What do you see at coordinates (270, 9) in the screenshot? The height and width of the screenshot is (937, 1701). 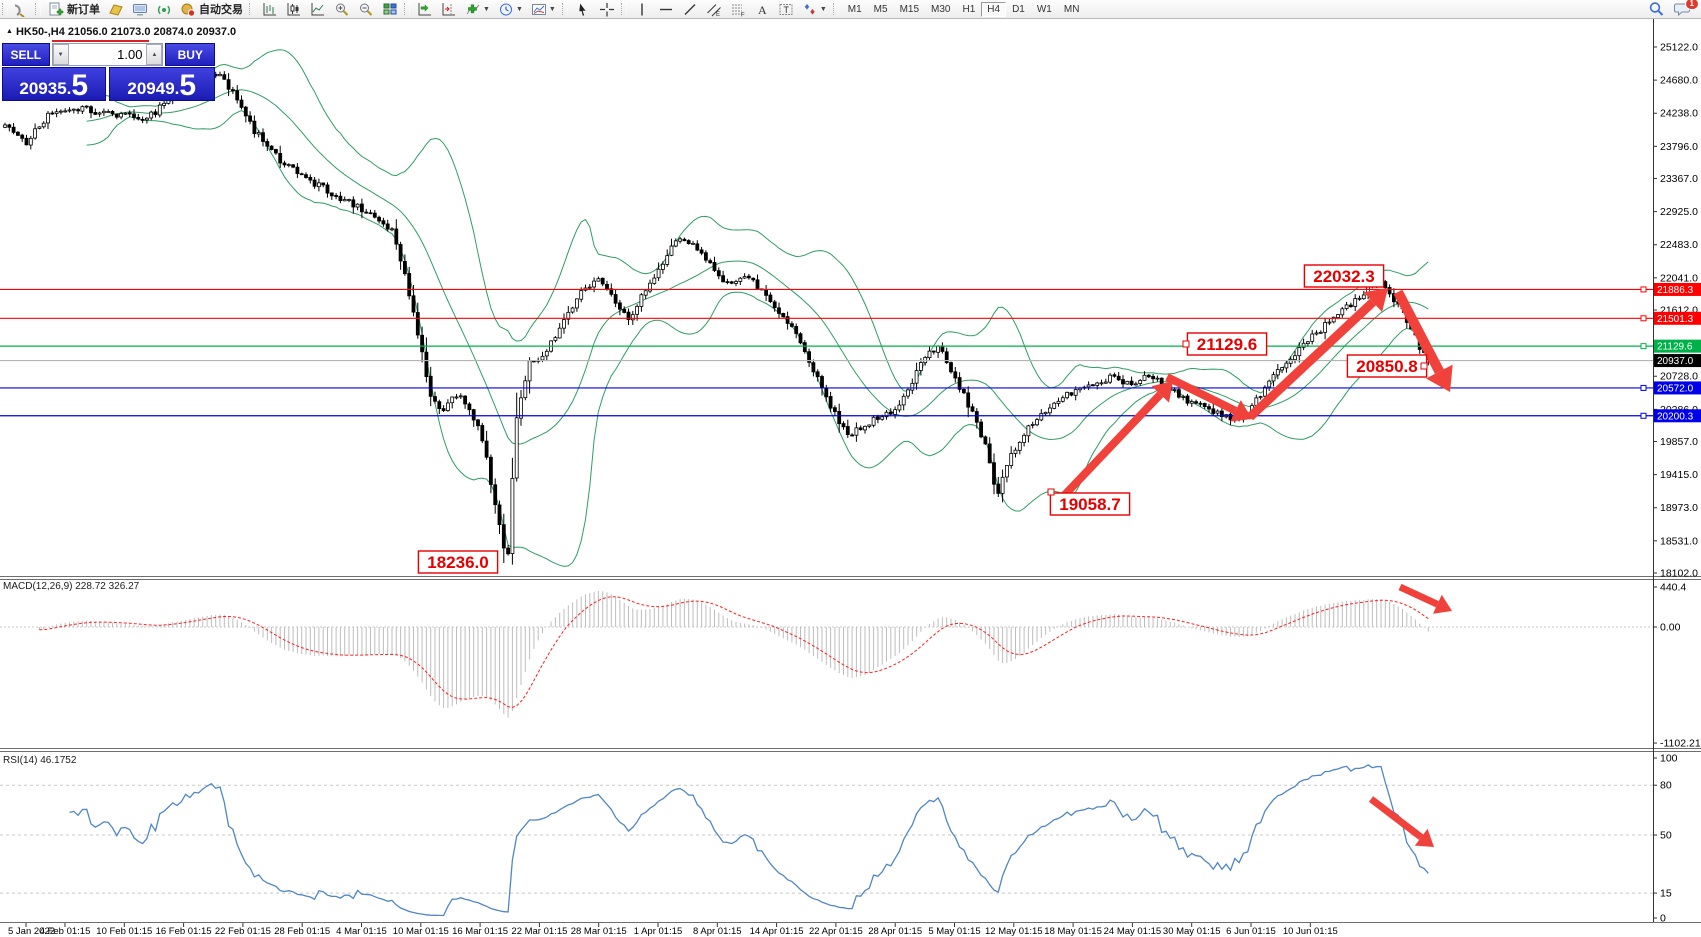 I see `bar-chart-button` at bounding box center [270, 9].